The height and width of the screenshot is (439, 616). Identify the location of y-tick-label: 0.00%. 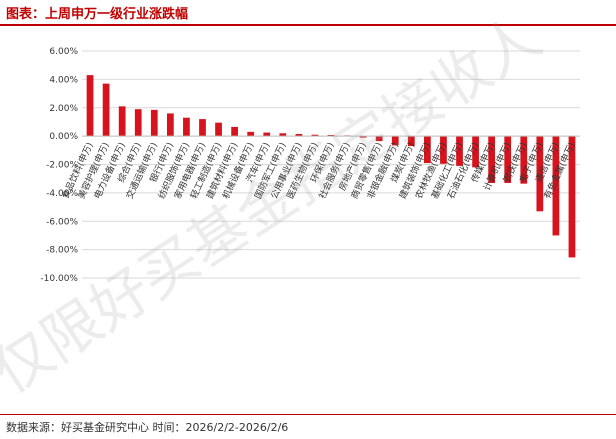
(63, 137).